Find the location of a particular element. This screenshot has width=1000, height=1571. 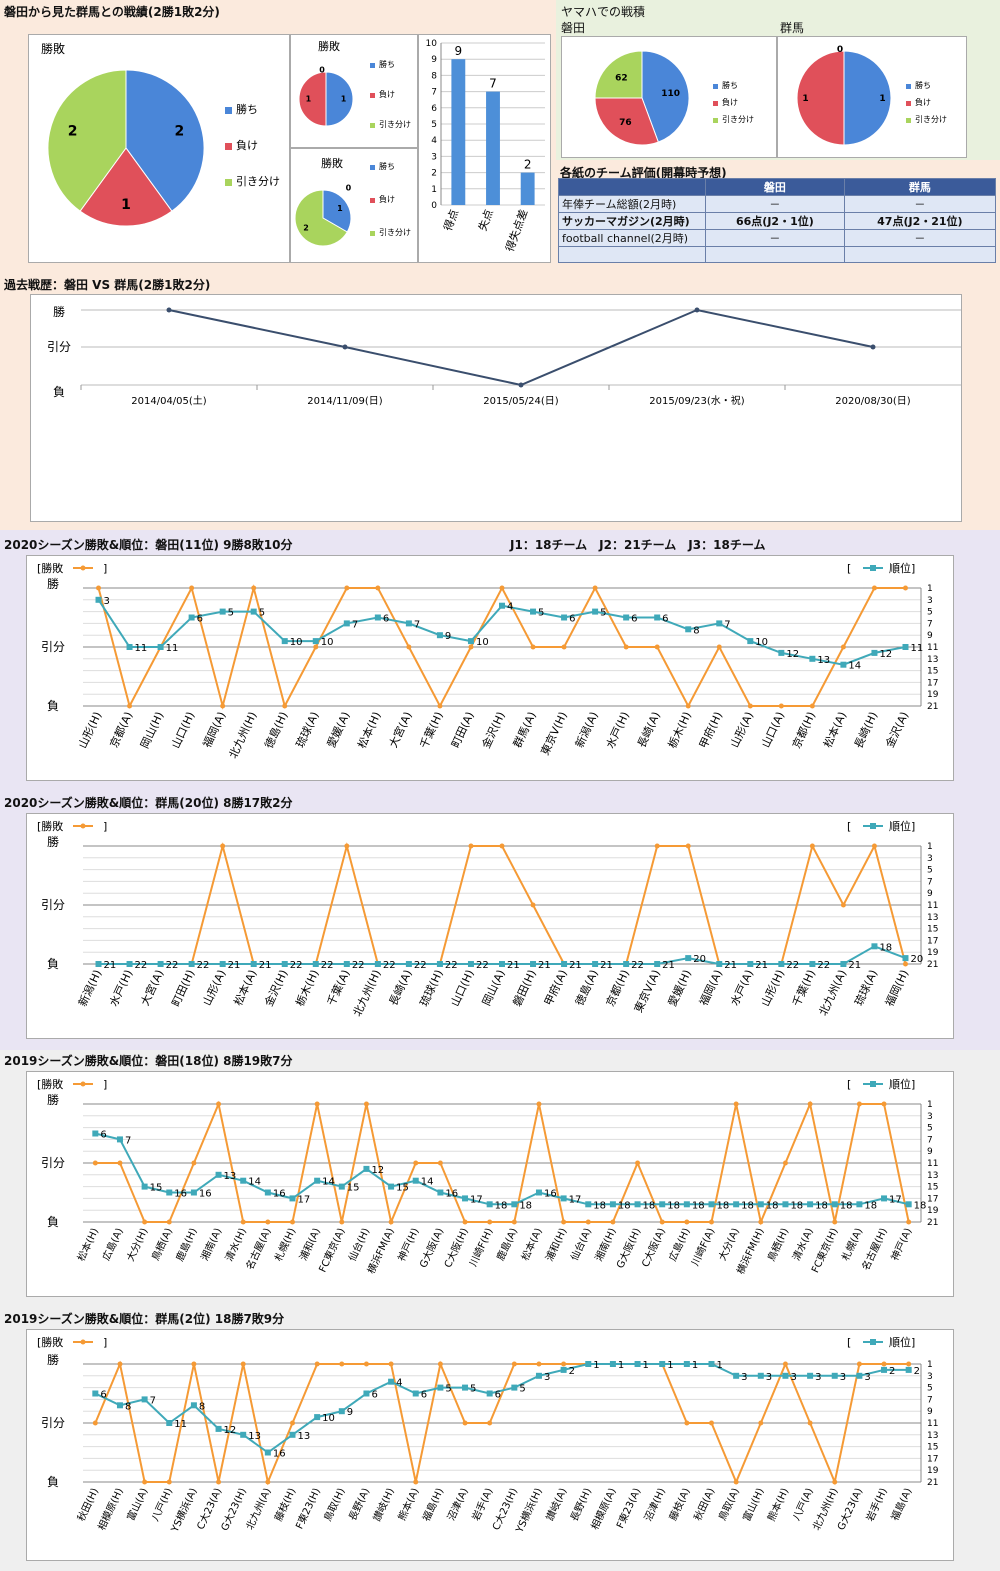

x-tick-label: 讃岐(A) is located at coordinates (556, 1504).